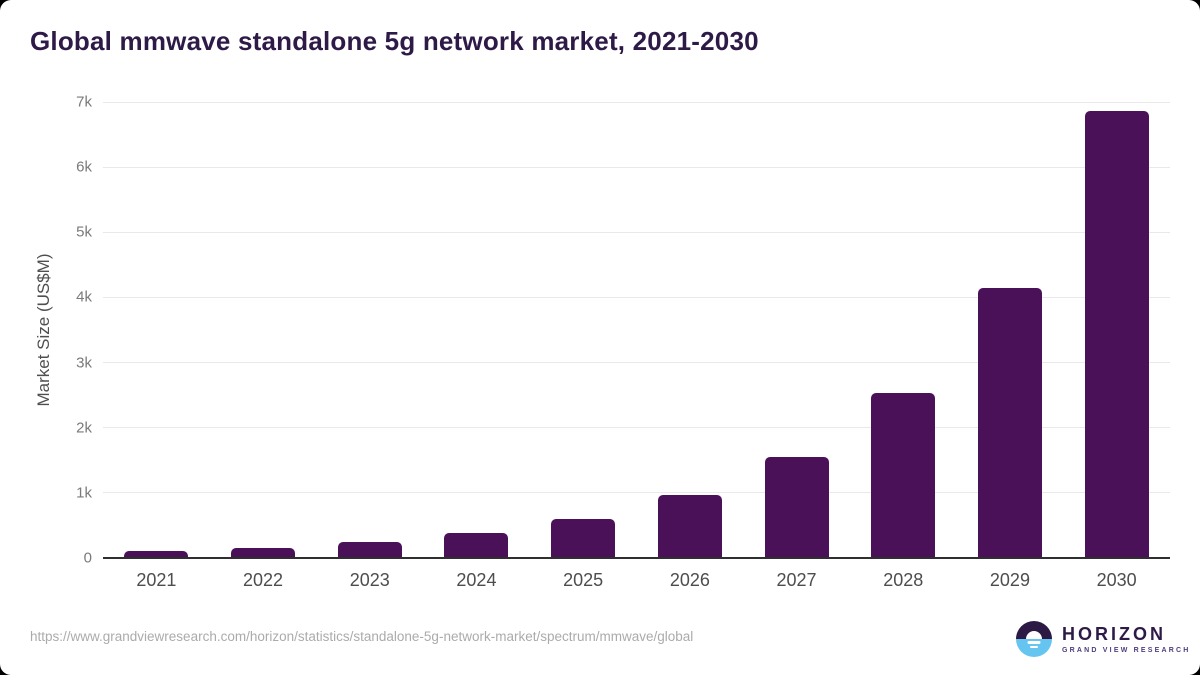 This screenshot has width=1200, height=675. What do you see at coordinates (1116, 580) in the screenshot?
I see `x-tick-label-2030: 2030` at bounding box center [1116, 580].